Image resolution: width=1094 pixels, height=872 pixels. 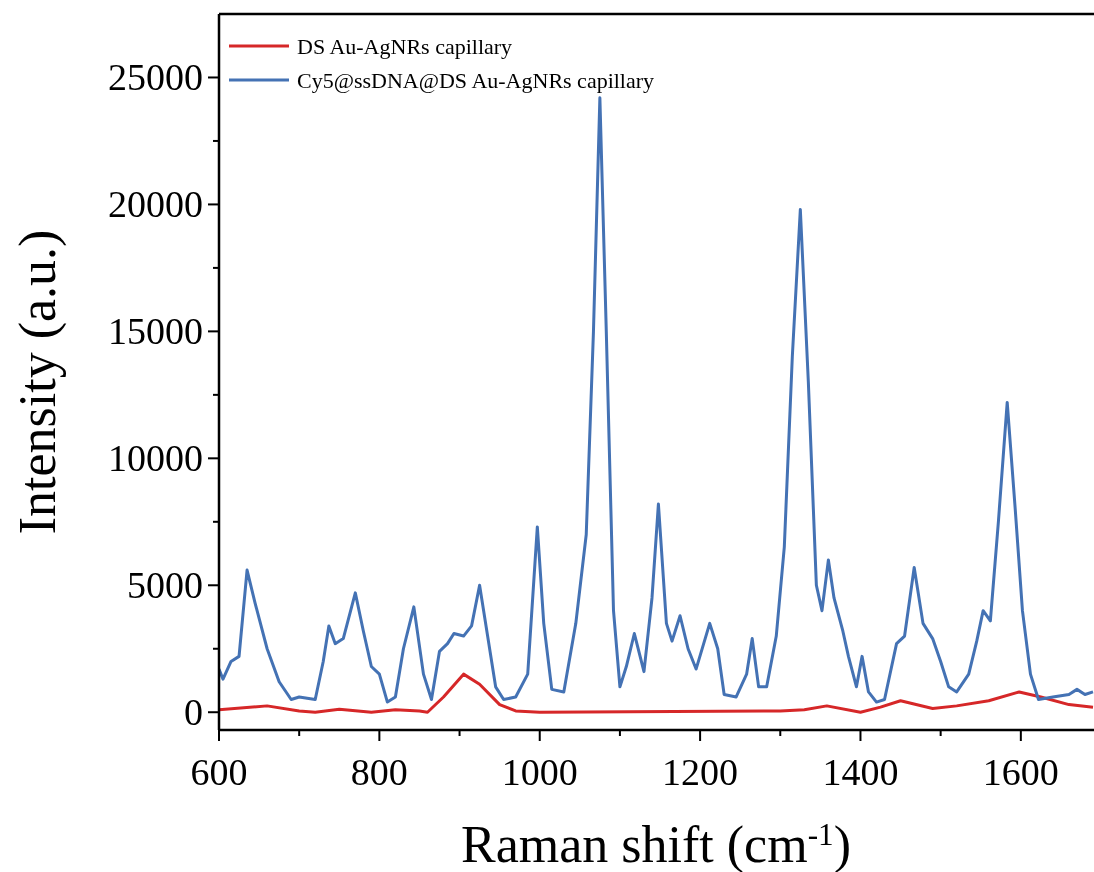 What do you see at coordinates (1020, 772) in the screenshot?
I see `x-tick-label: 1600` at bounding box center [1020, 772].